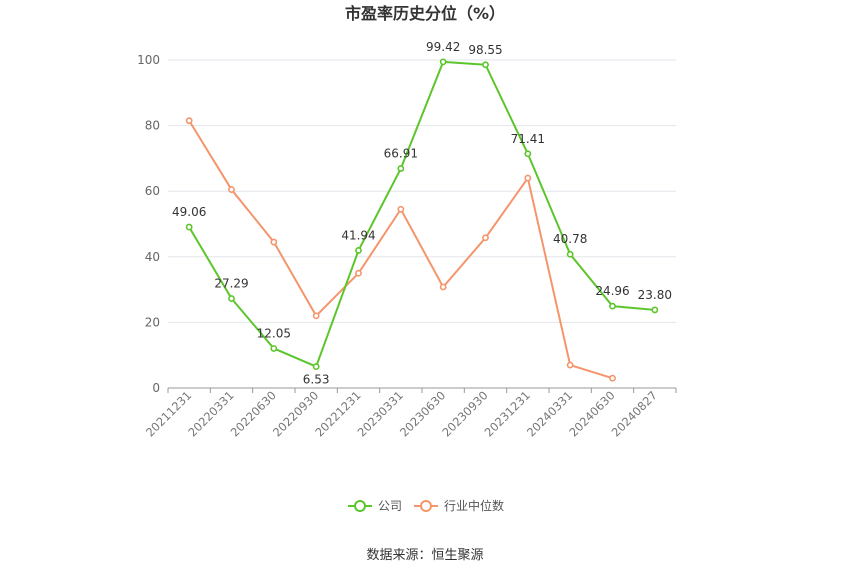  What do you see at coordinates (152, 322) in the screenshot?
I see `y-tick-label: 20` at bounding box center [152, 322].